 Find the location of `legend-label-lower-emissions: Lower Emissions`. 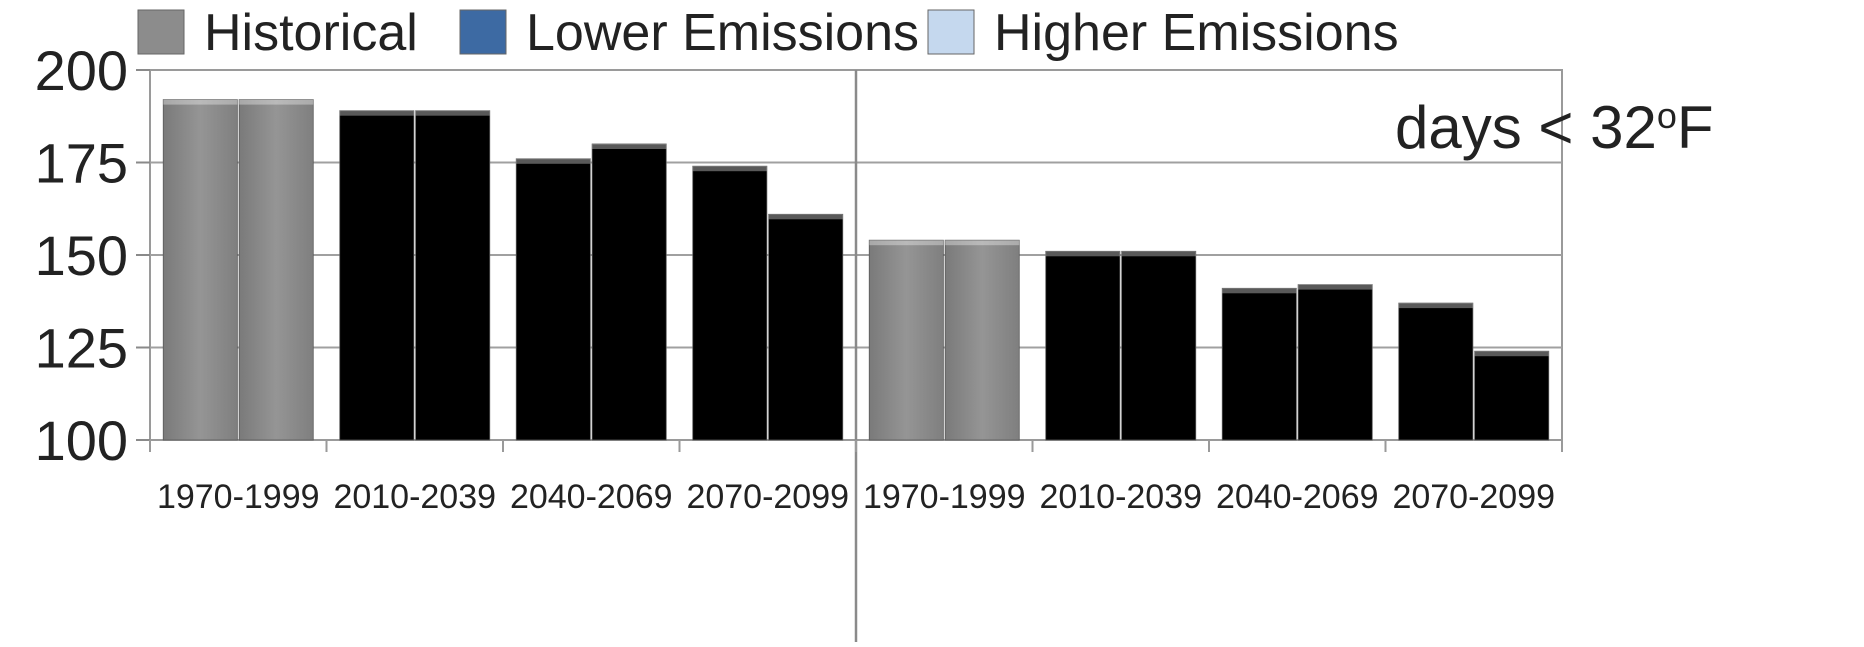

legend-label-lower-emissions: Lower Emissions is located at coordinates (722, 33).